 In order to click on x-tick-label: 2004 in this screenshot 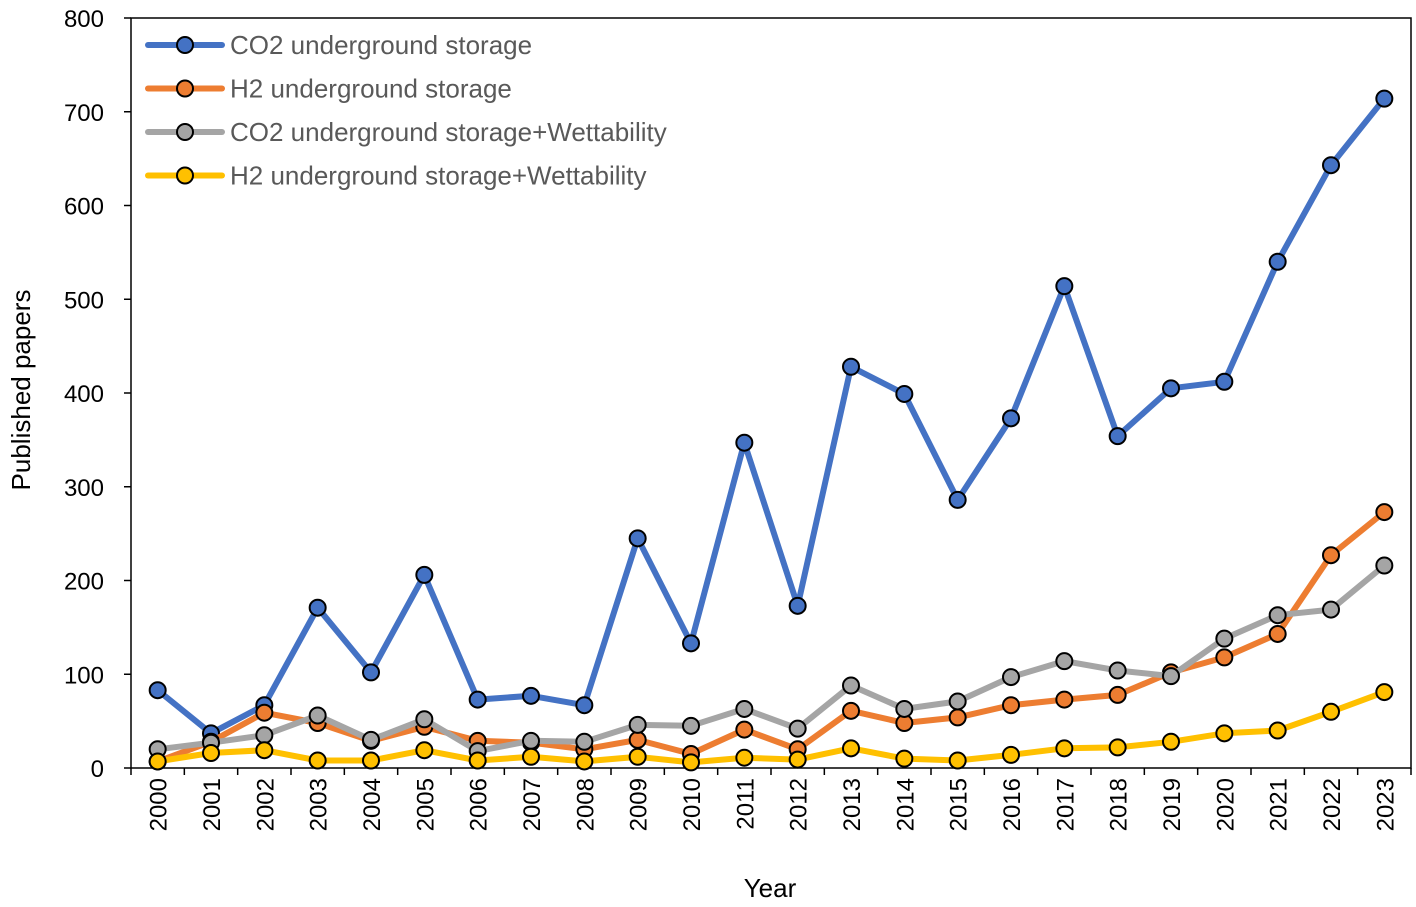, I will do `click(372, 804)`.